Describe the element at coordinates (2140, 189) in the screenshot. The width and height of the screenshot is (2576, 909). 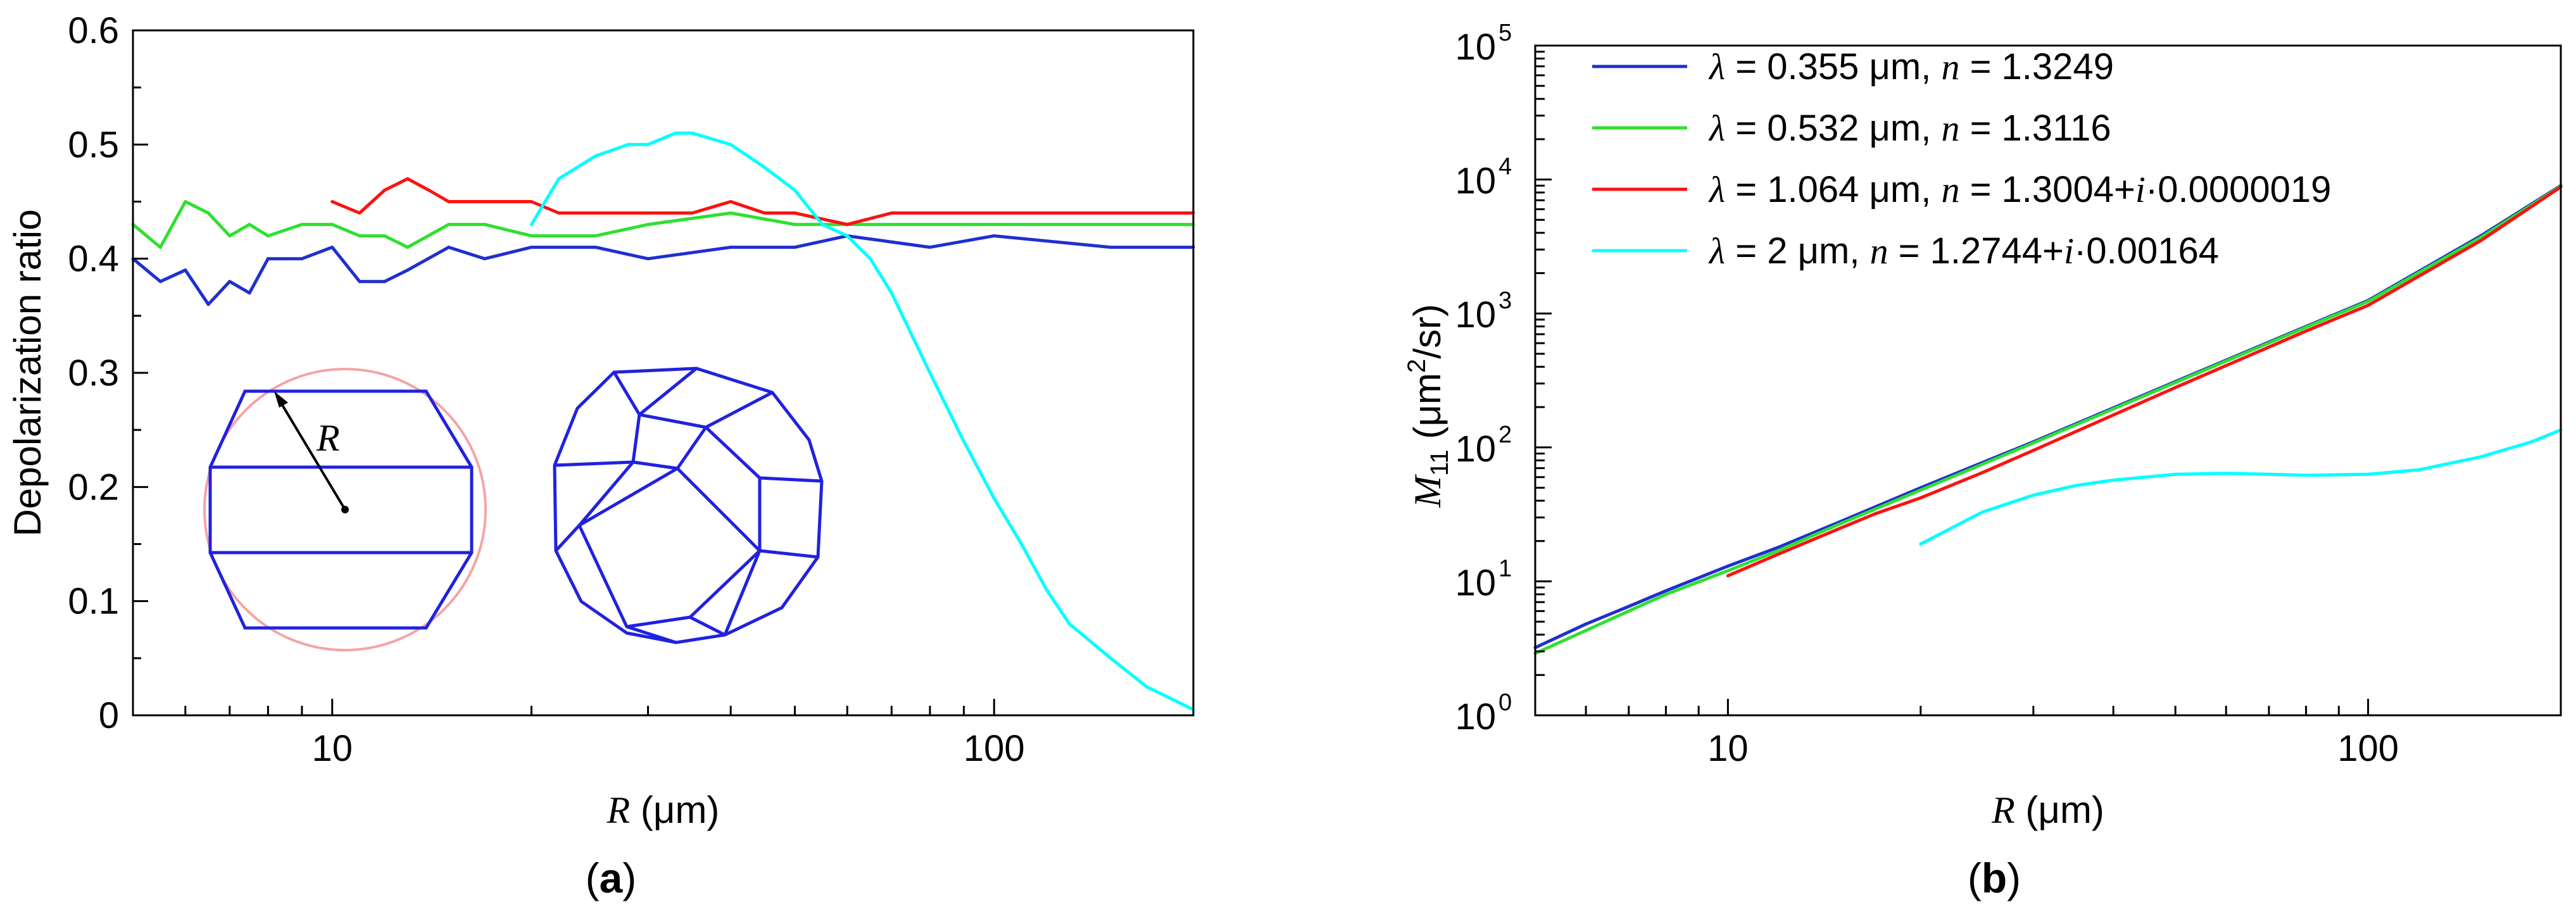
I see `legend-i: i` at that location.